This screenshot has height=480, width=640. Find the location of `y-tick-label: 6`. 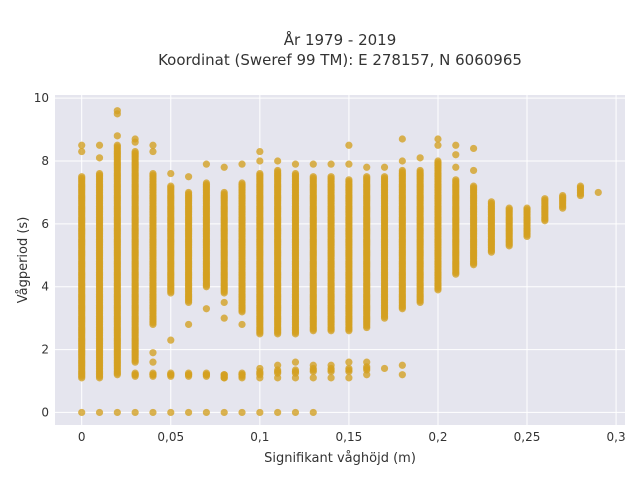

y-tick-label: 6 is located at coordinates (45, 224).